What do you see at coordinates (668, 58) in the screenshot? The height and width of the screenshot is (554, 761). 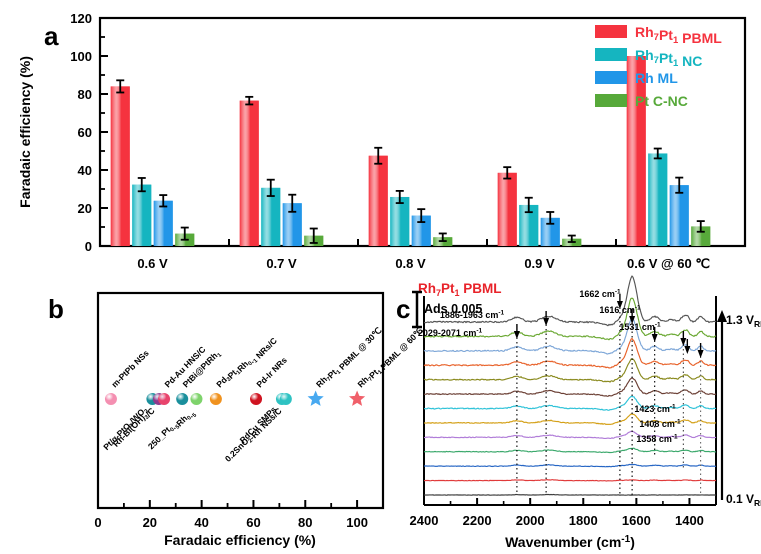 I see `legend-label: Rh7Pt1 NC` at bounding box center [668, 58].